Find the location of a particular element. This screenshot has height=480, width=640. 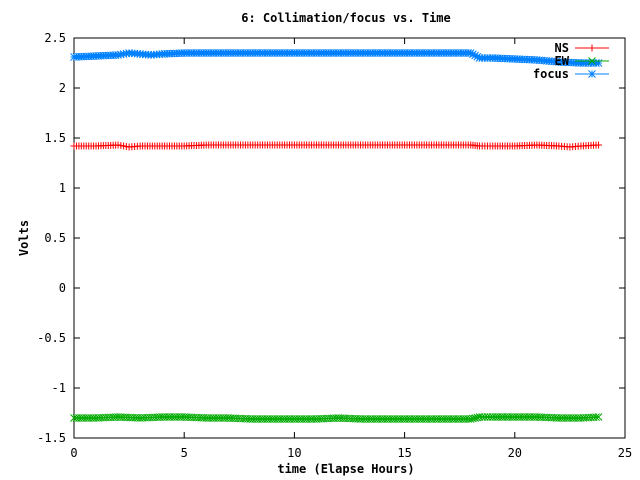

y-tick-label: 0 is located at coordinates (62, 288).